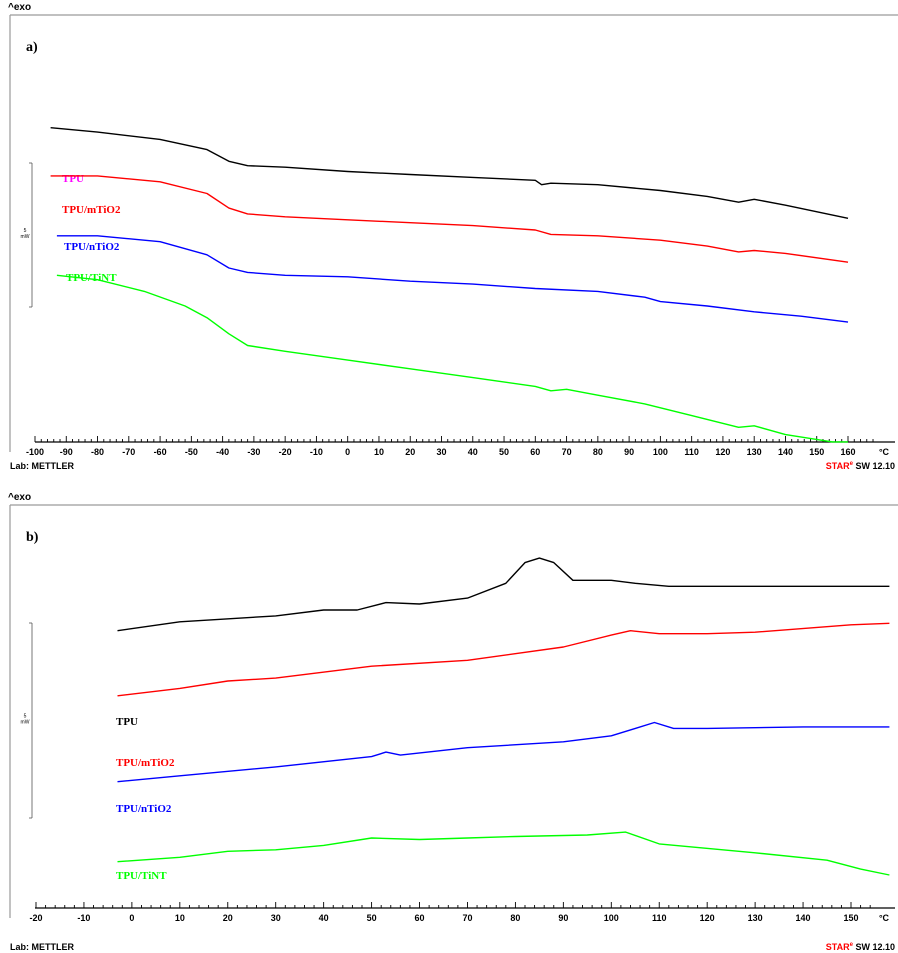 The image size is (898, 953). What do you see at coordinates (32, 537) in the screenshot?
I see `panel-label: b)` at bounding box center [32, 537].